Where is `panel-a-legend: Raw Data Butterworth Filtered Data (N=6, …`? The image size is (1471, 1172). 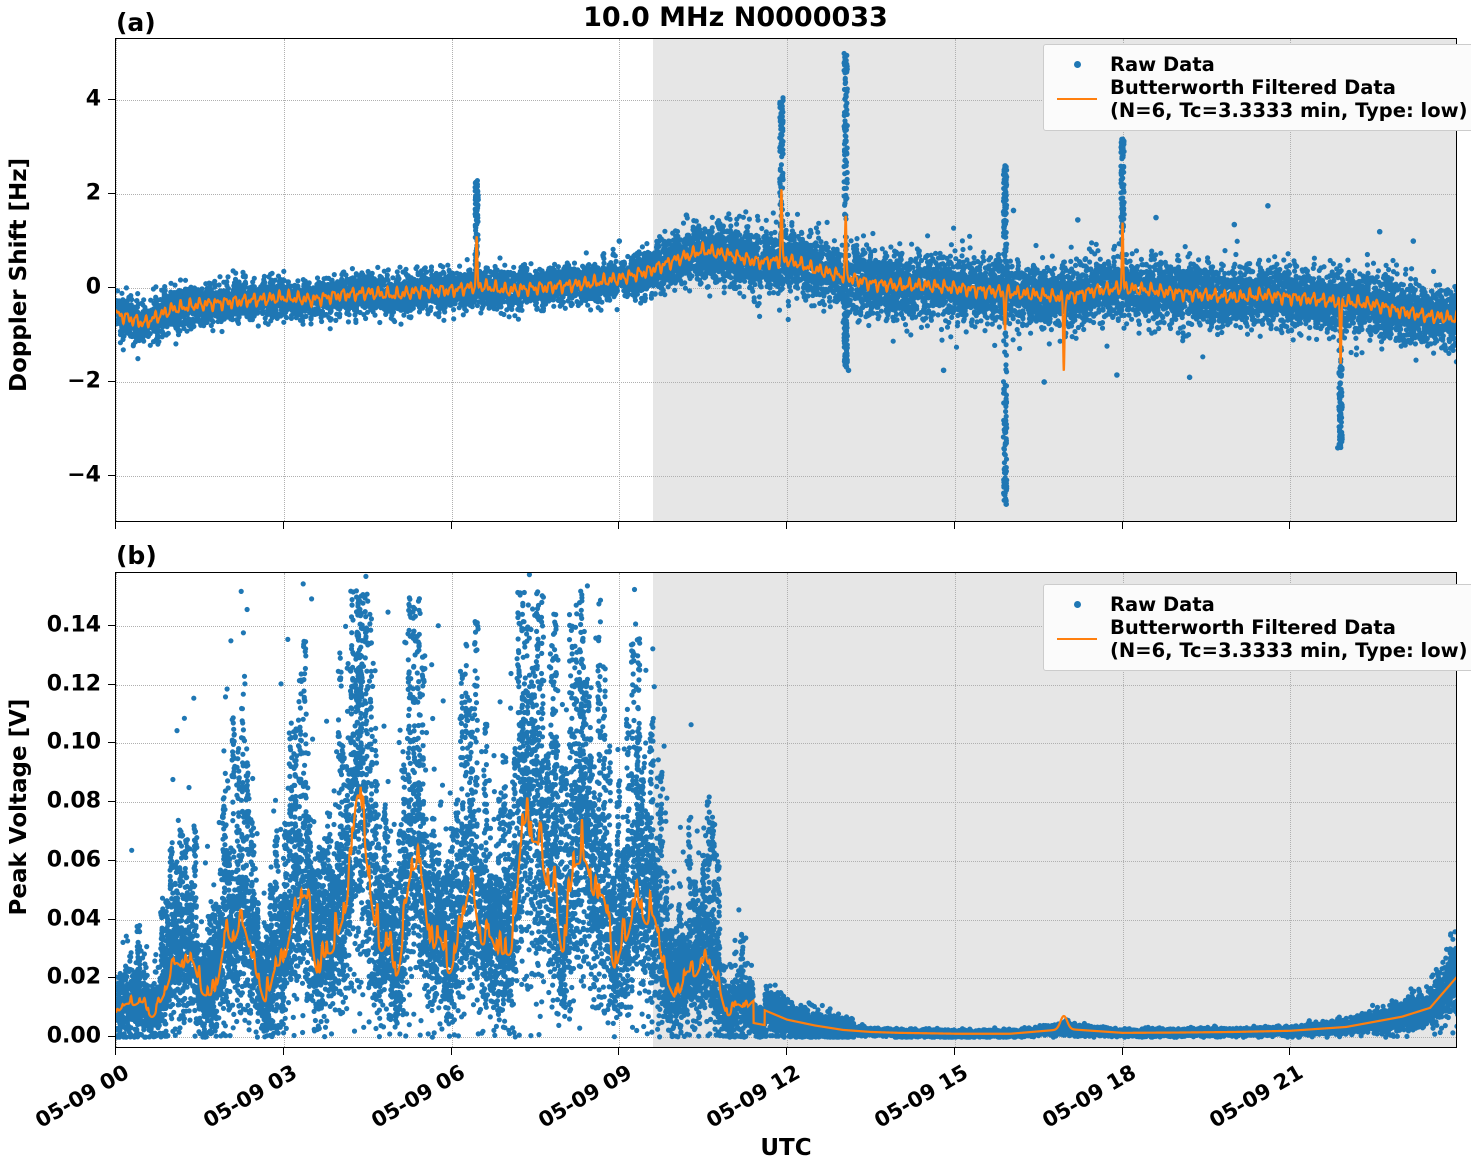
panel-a-legend: Raw Data Butterworth Filtered Data (N=6, … is located at coordinates (1257, 87).